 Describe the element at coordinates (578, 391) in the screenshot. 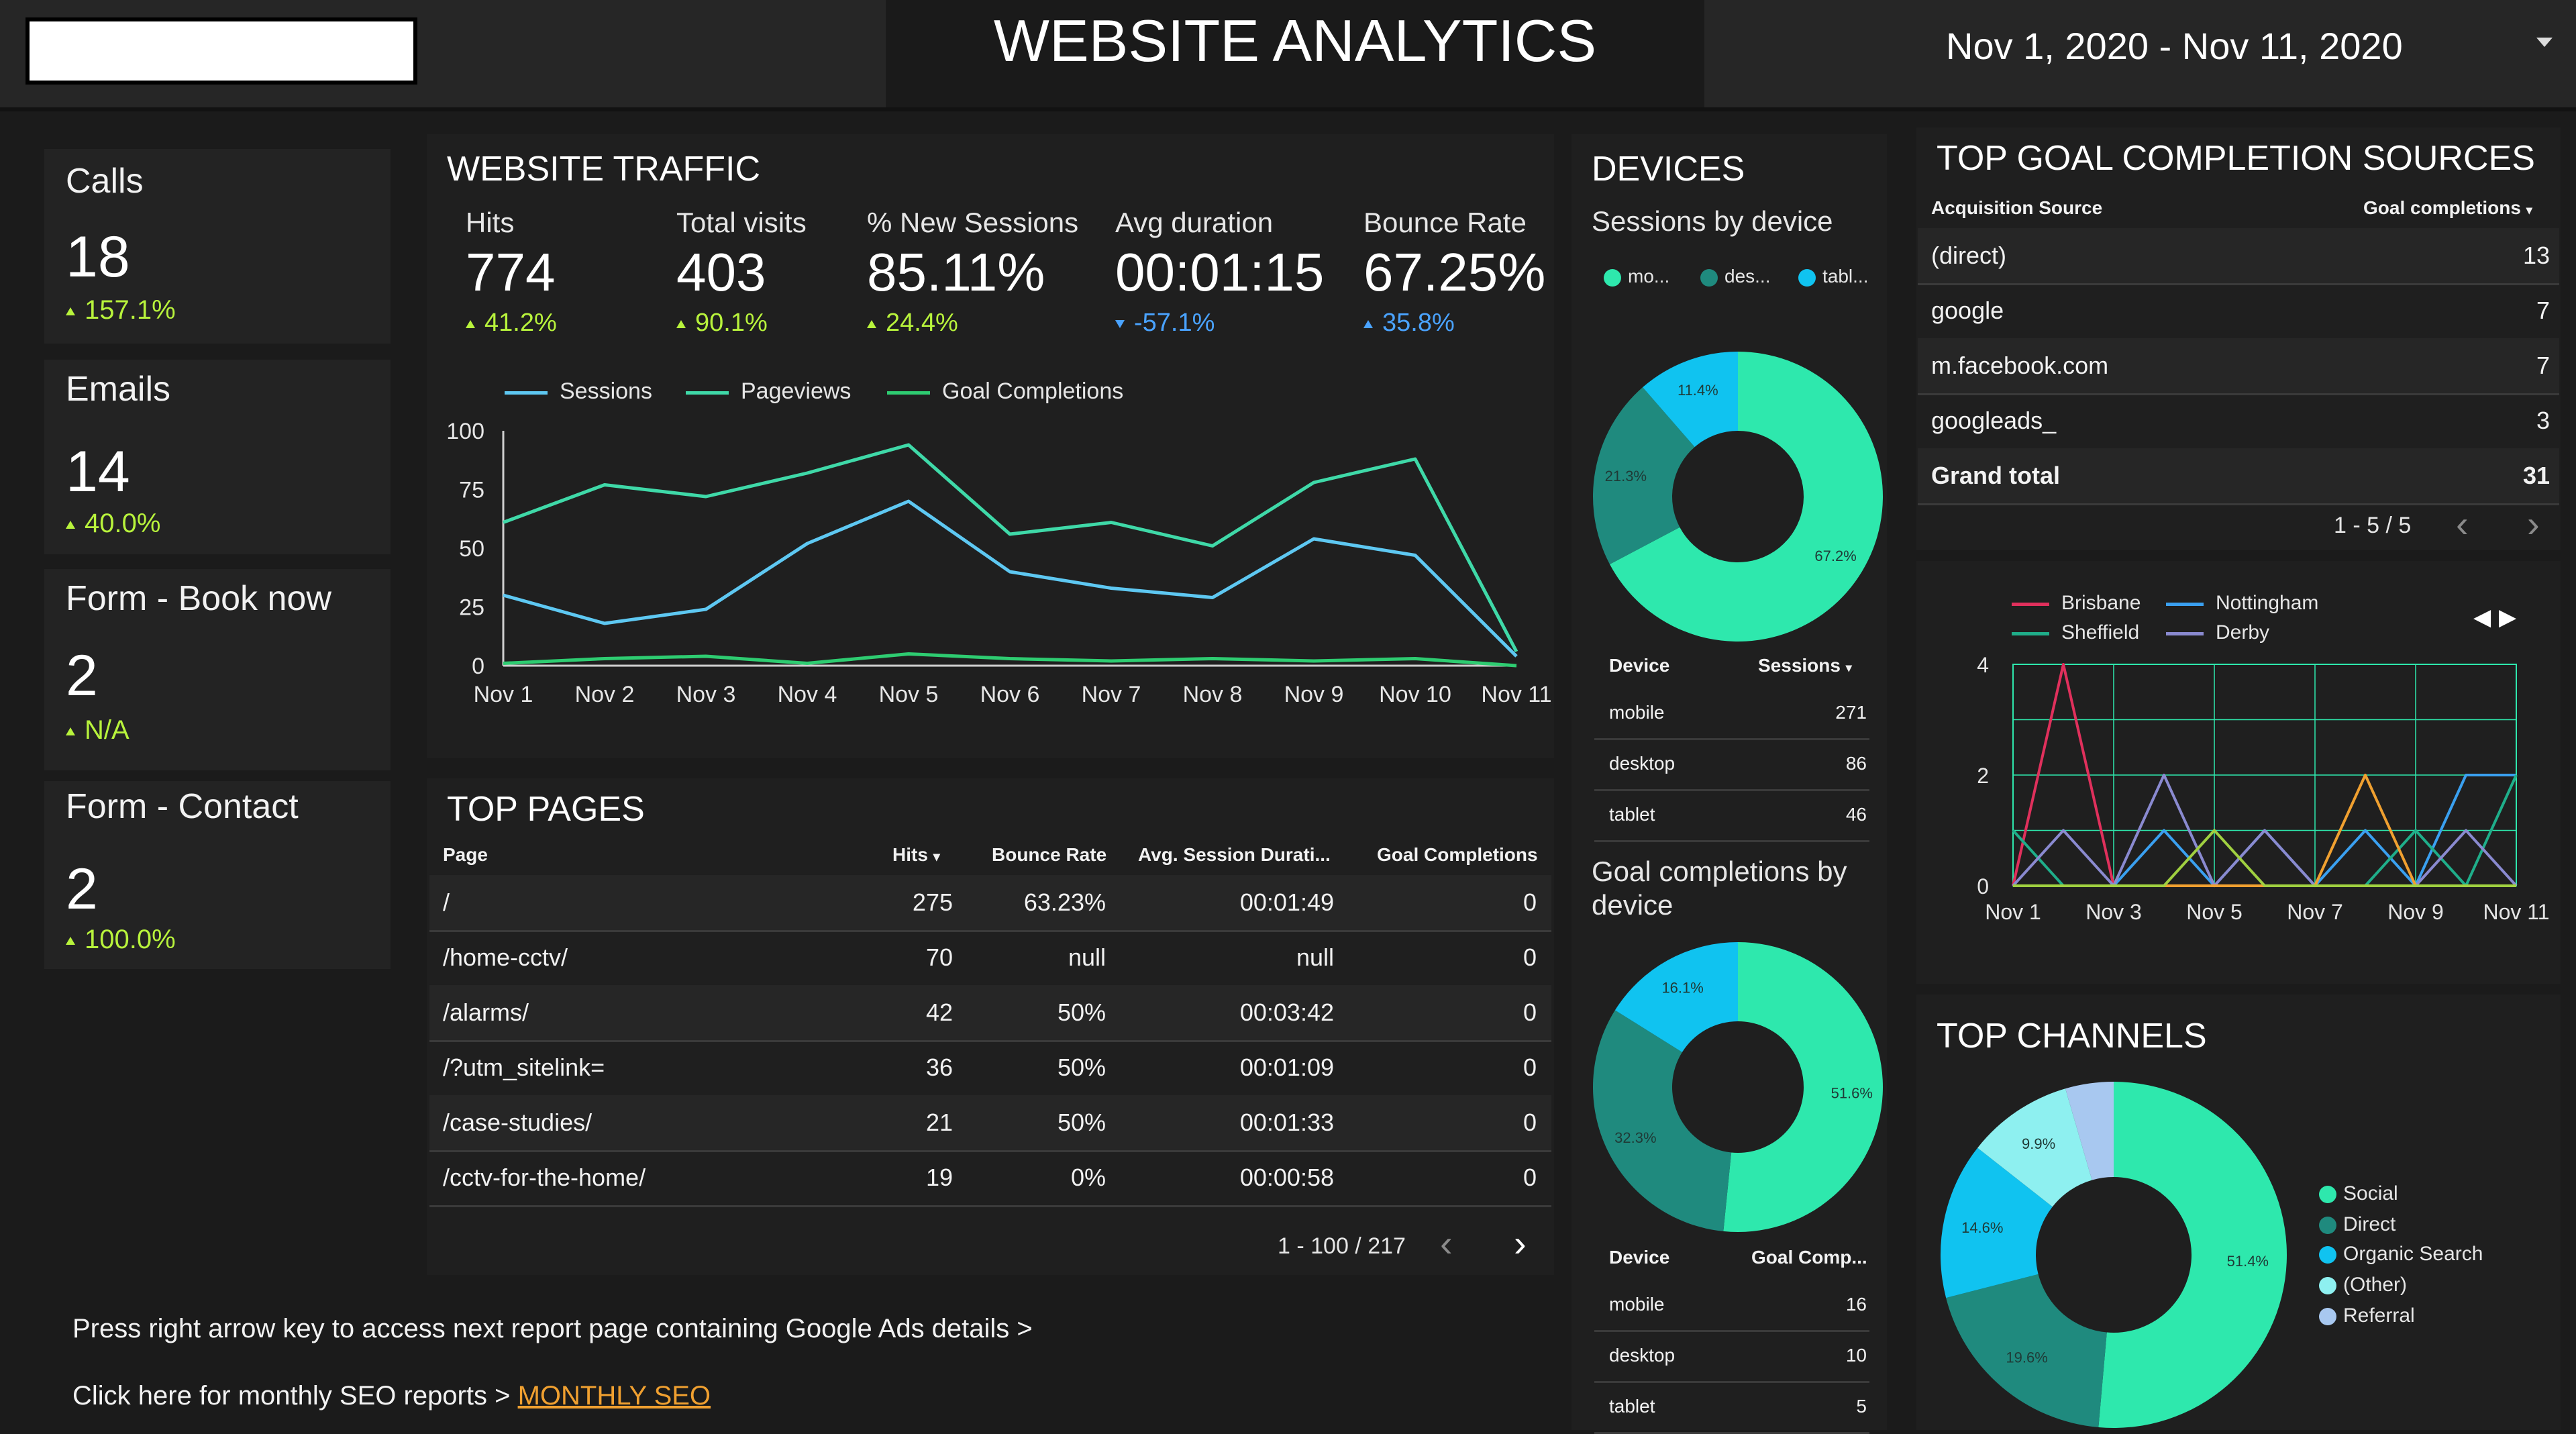

I see `legend-sessions: Sessions` at that location.